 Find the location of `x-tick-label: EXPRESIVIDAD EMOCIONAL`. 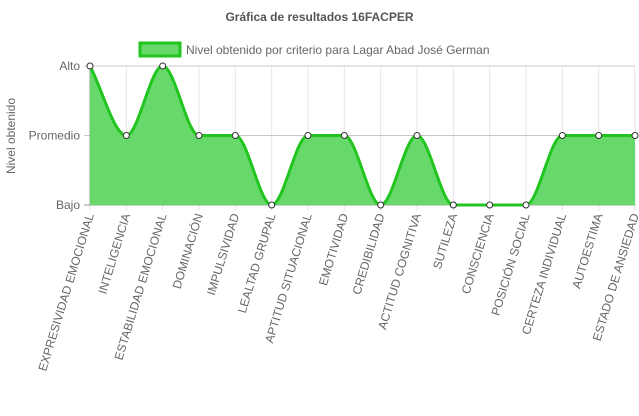

x-tick-label: EXPRESIVIDAD EMOCIONAL is located at coordinates (66, 291).